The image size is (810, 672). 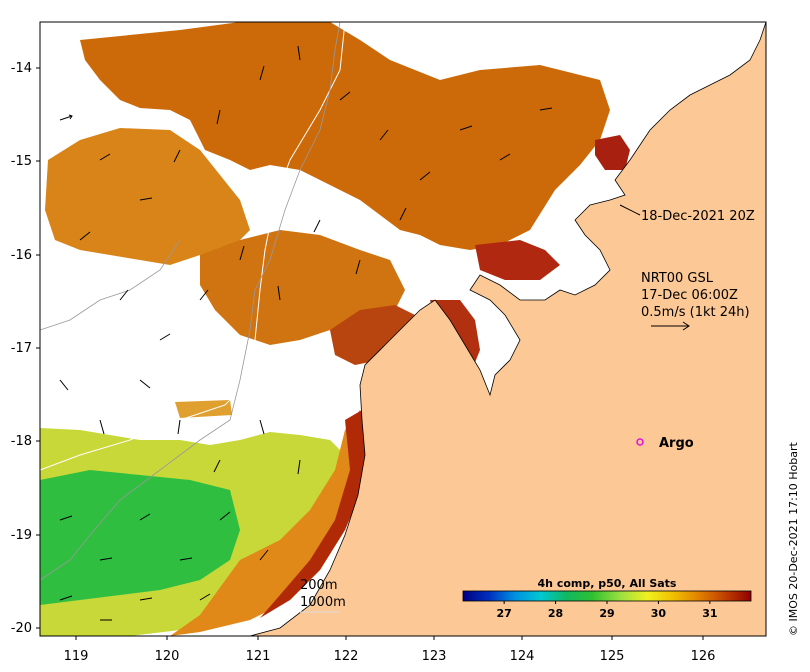 What do you see at coordinates (21, 535) in the screenshot?
I see `lat-tick: -19` at bounding box center [21, 535].